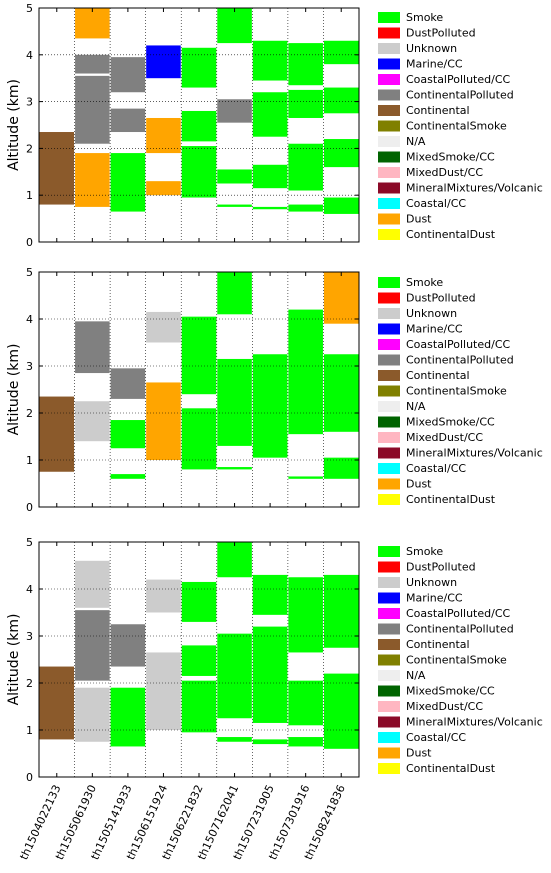 The height and width of the screenshot is (873, 551). Describe the element at coordinates (456, 126) in the screenshot. I see `legend-label: ContinentalSmoke` at that location.